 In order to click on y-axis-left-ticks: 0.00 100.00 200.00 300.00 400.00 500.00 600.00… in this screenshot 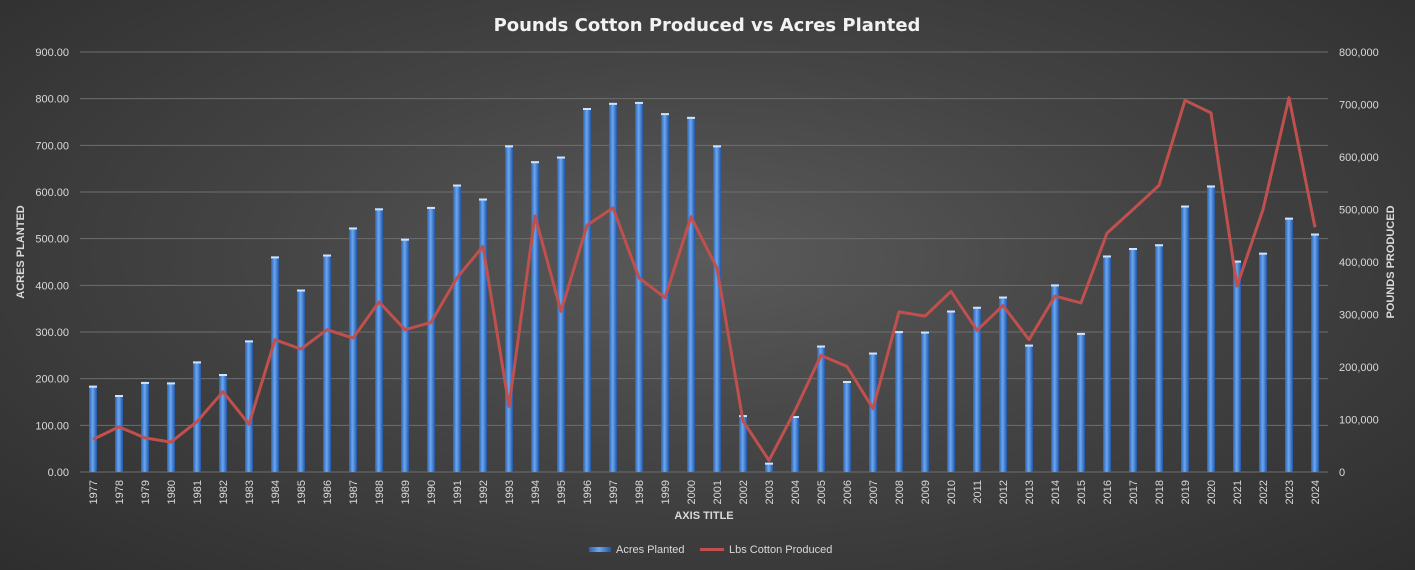, I will do `click(52, 263)`.